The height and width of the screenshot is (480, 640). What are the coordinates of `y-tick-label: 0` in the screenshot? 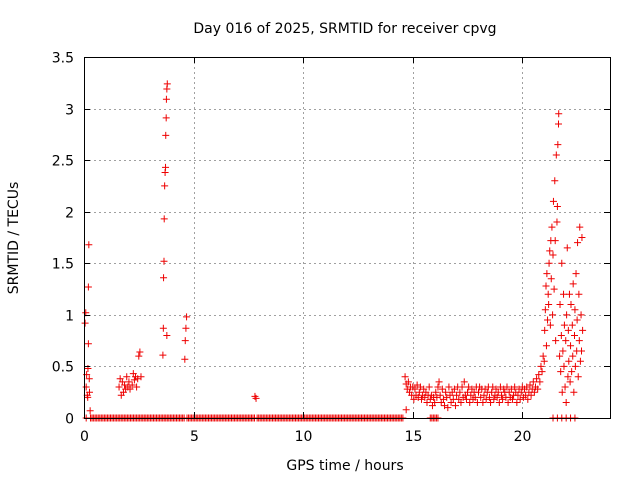 It's located at (69, 420).